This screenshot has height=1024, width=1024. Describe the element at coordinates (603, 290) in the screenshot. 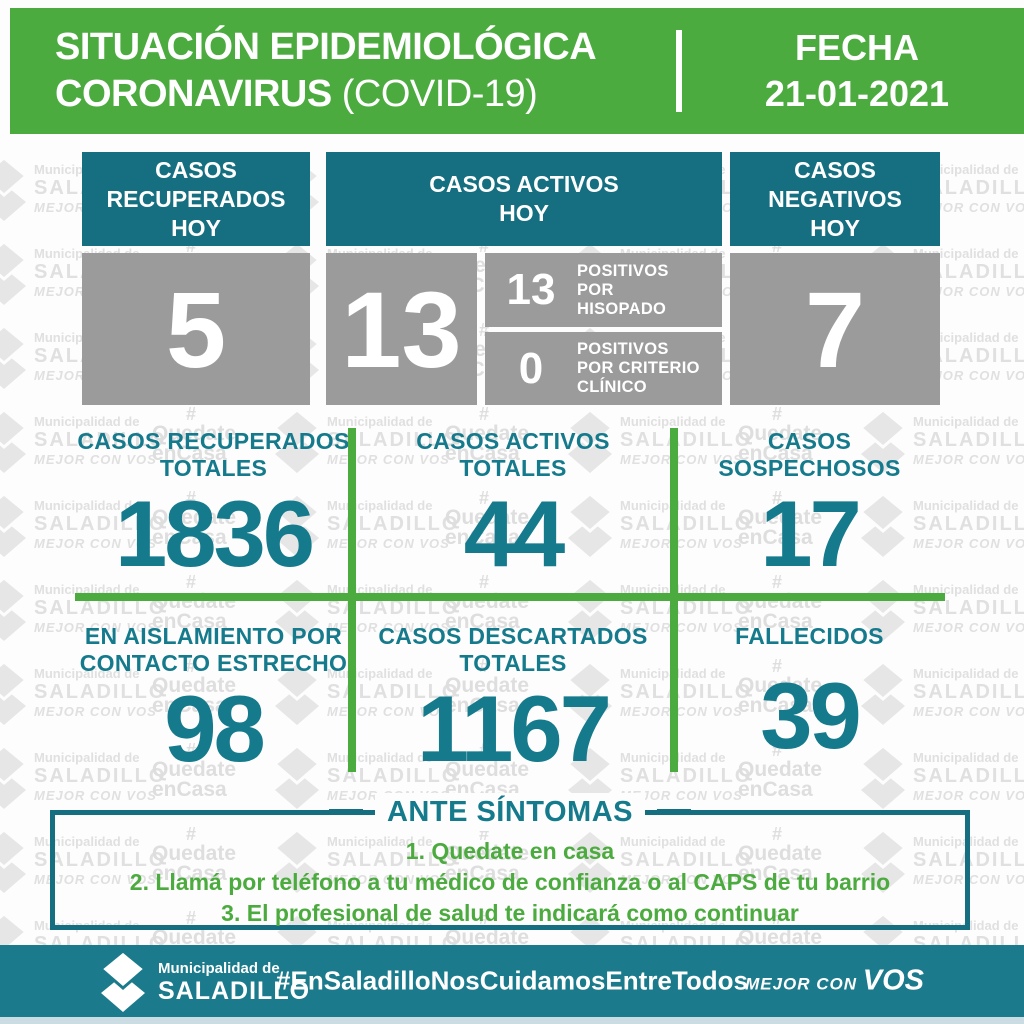

I see `active-breakdown-hisopado: 13 POSITIVOS POR HISOPADO` at that location.